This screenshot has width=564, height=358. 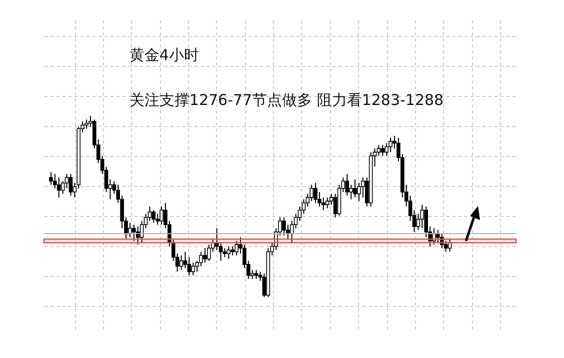 I want to click on chart-title: 黄金4小时, so click(x=164, y=55).